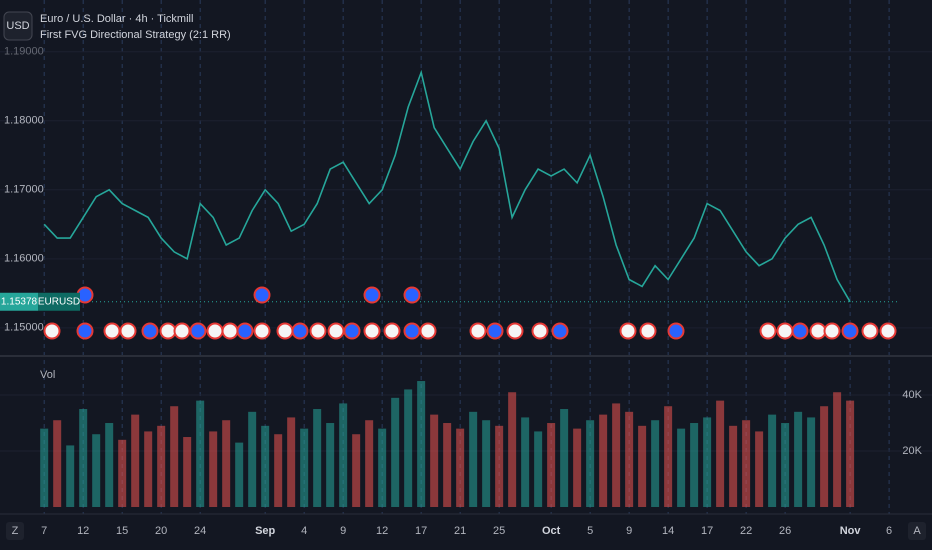 This screenshot has height=550, width=932. What do you see at coordinates (470, 313) in the screenshot?
I see `event-icons` at bounding box center [470, 313].